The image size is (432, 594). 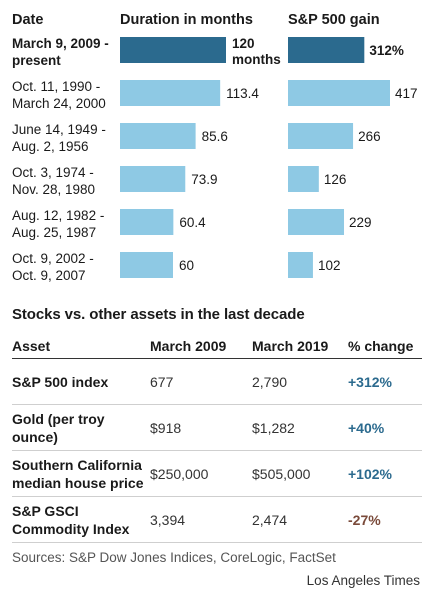 What do you see at coordinates (54, 232) in the screenshot?
I see `date-range-label: Aug. 25, 1987` at bounding box center [54, 232].